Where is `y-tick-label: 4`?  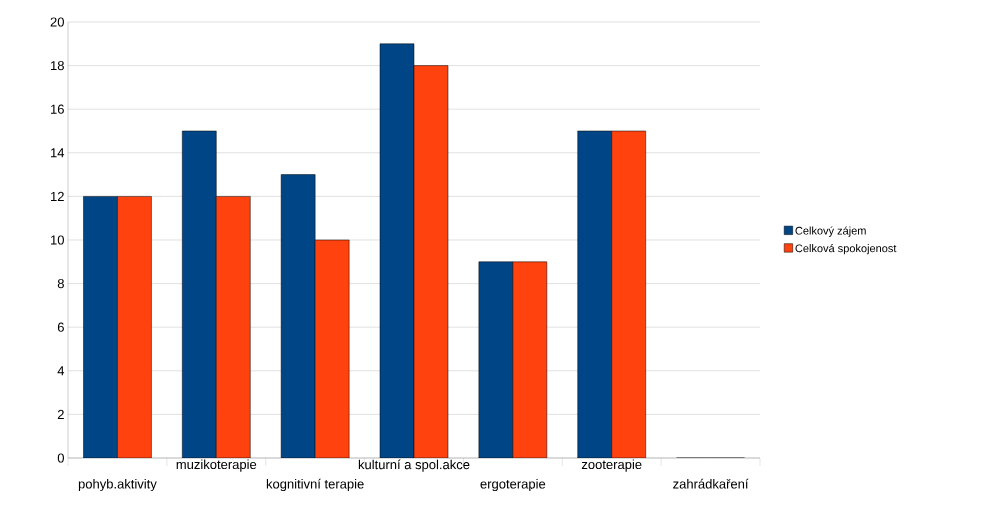
y-tick-label: 4 is located at coordinates (61, 371).